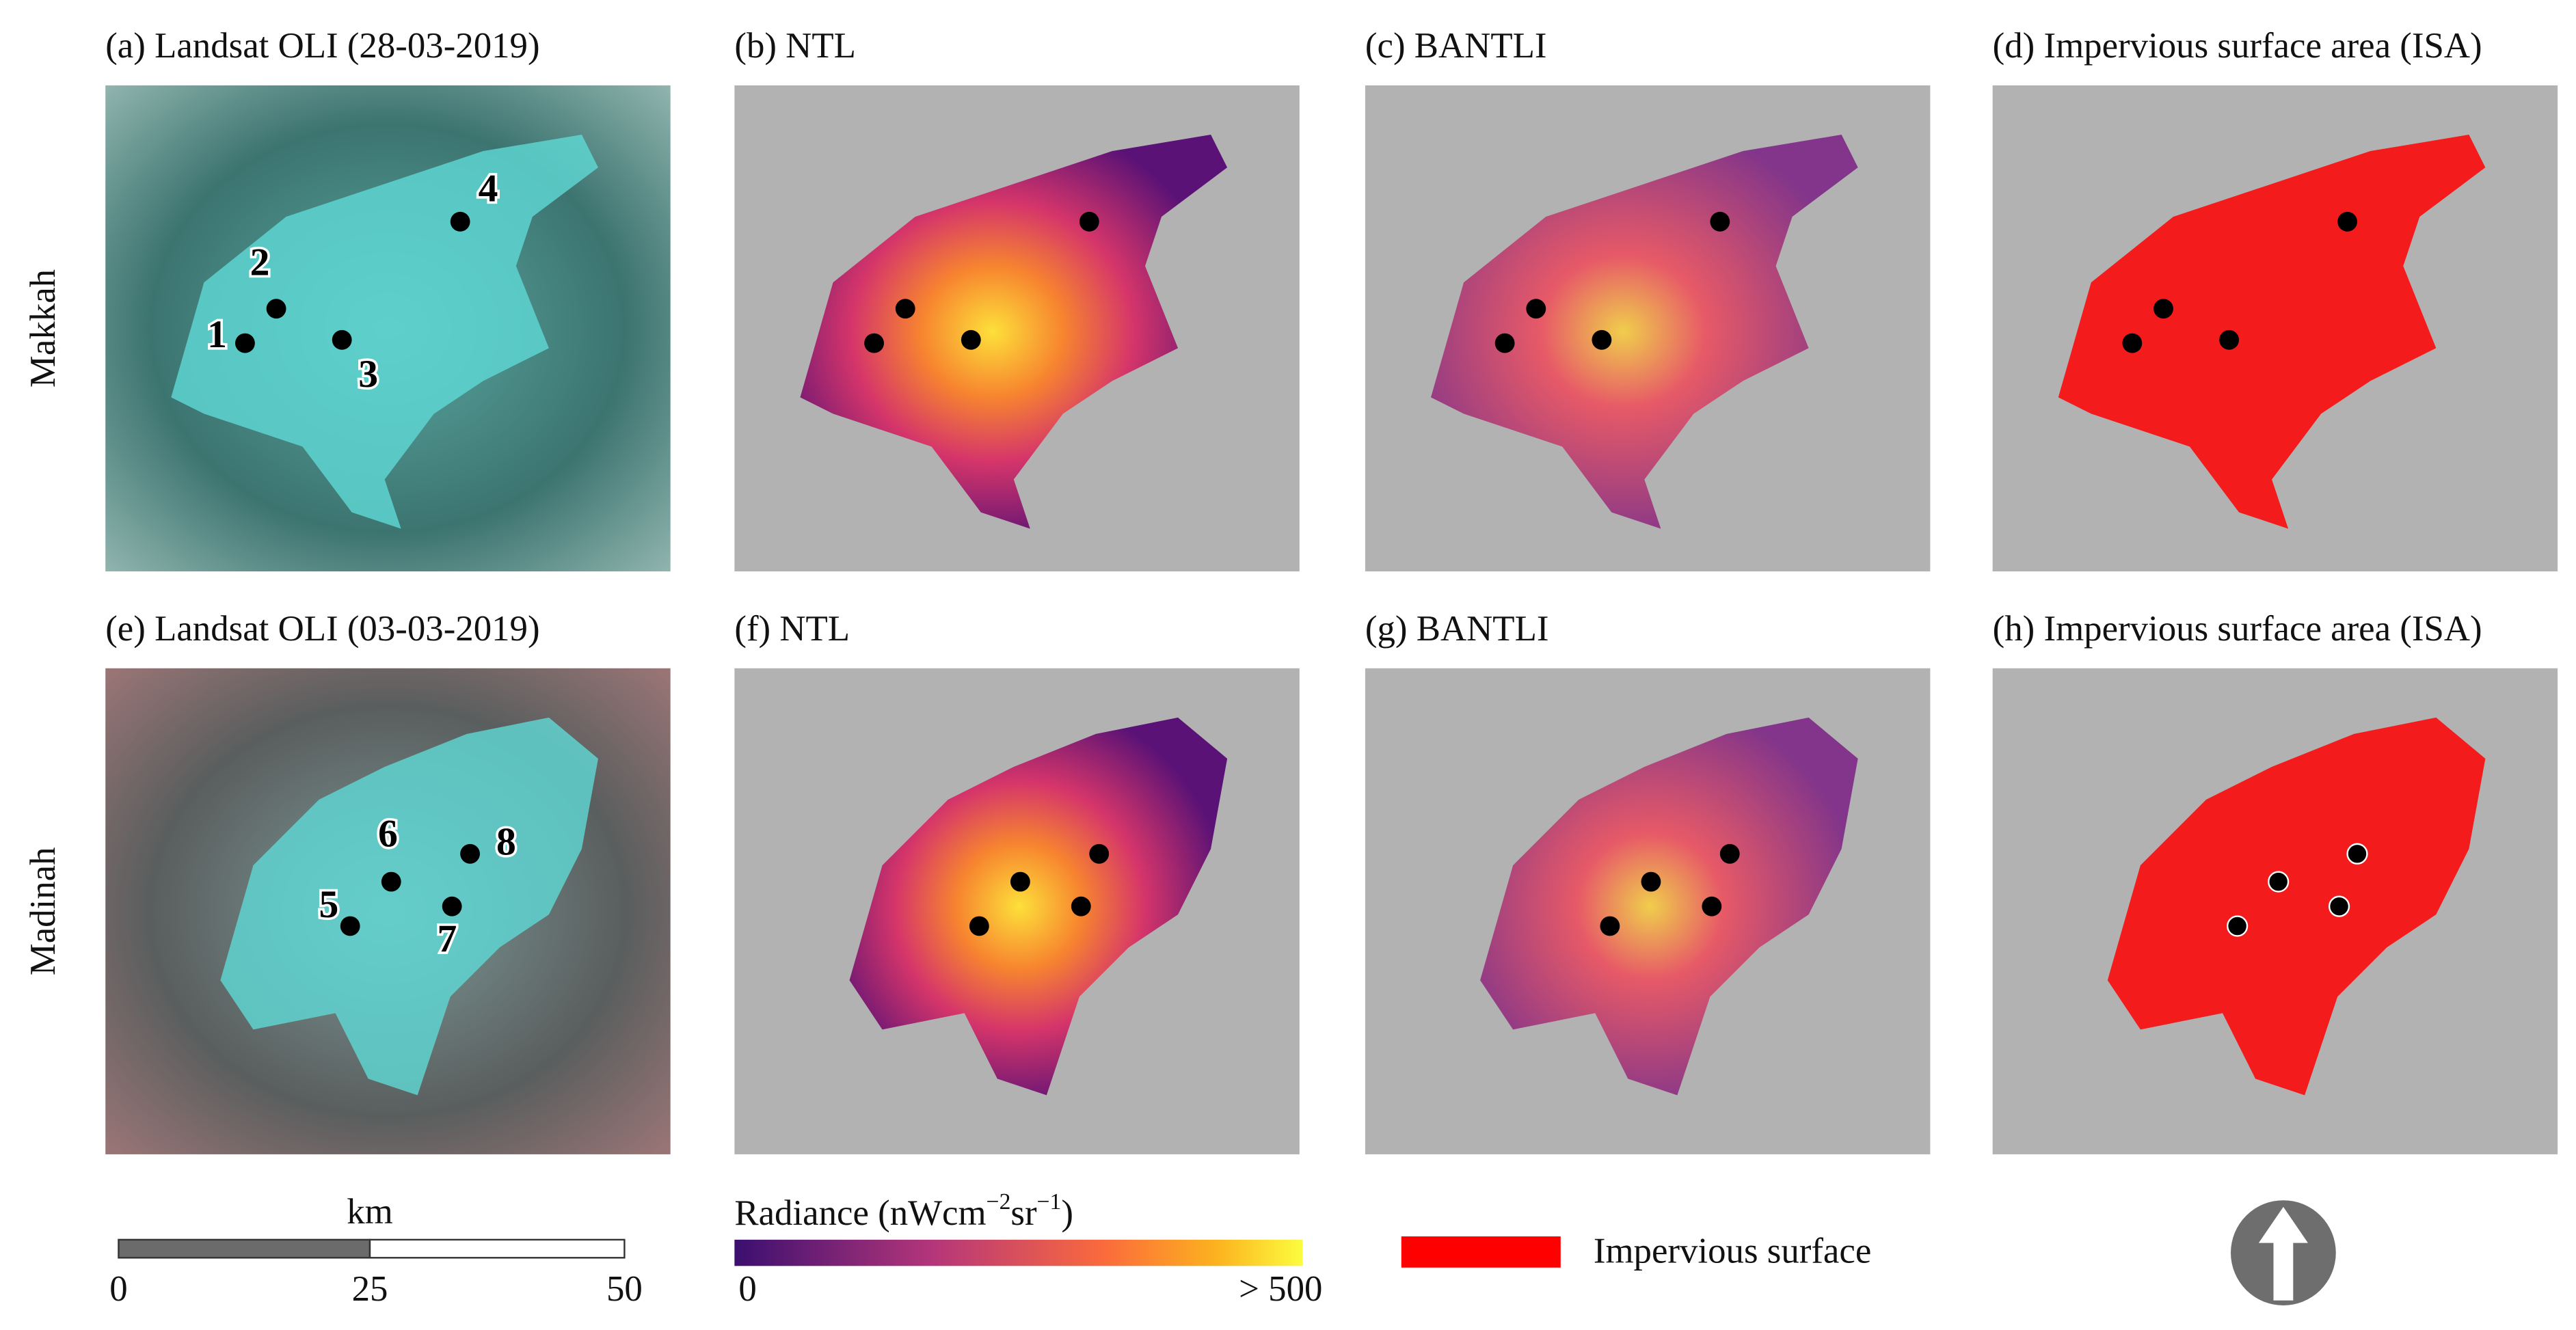 This screenshot has height=1330, width=2576. Describe the element at coordinates (2237, 46) in the screenshot. I see `panel-label: (d) Impervious surface area (ISA)` at that location.